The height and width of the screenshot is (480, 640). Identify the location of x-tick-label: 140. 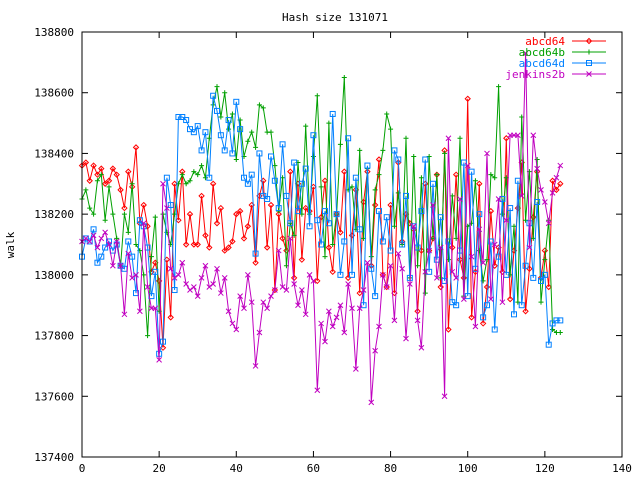
(622, 468).